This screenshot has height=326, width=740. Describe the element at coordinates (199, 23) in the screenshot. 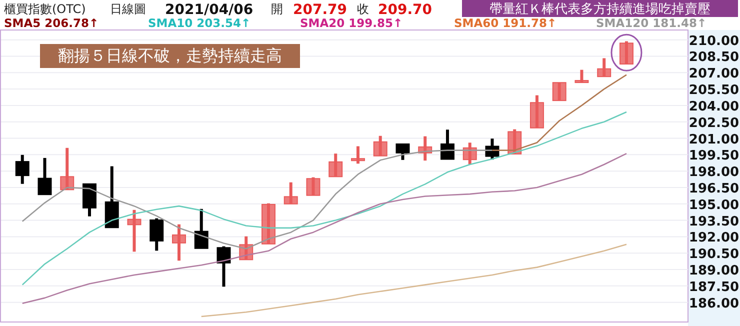

I see `annotation: SMA10 203.54↑` at that location.